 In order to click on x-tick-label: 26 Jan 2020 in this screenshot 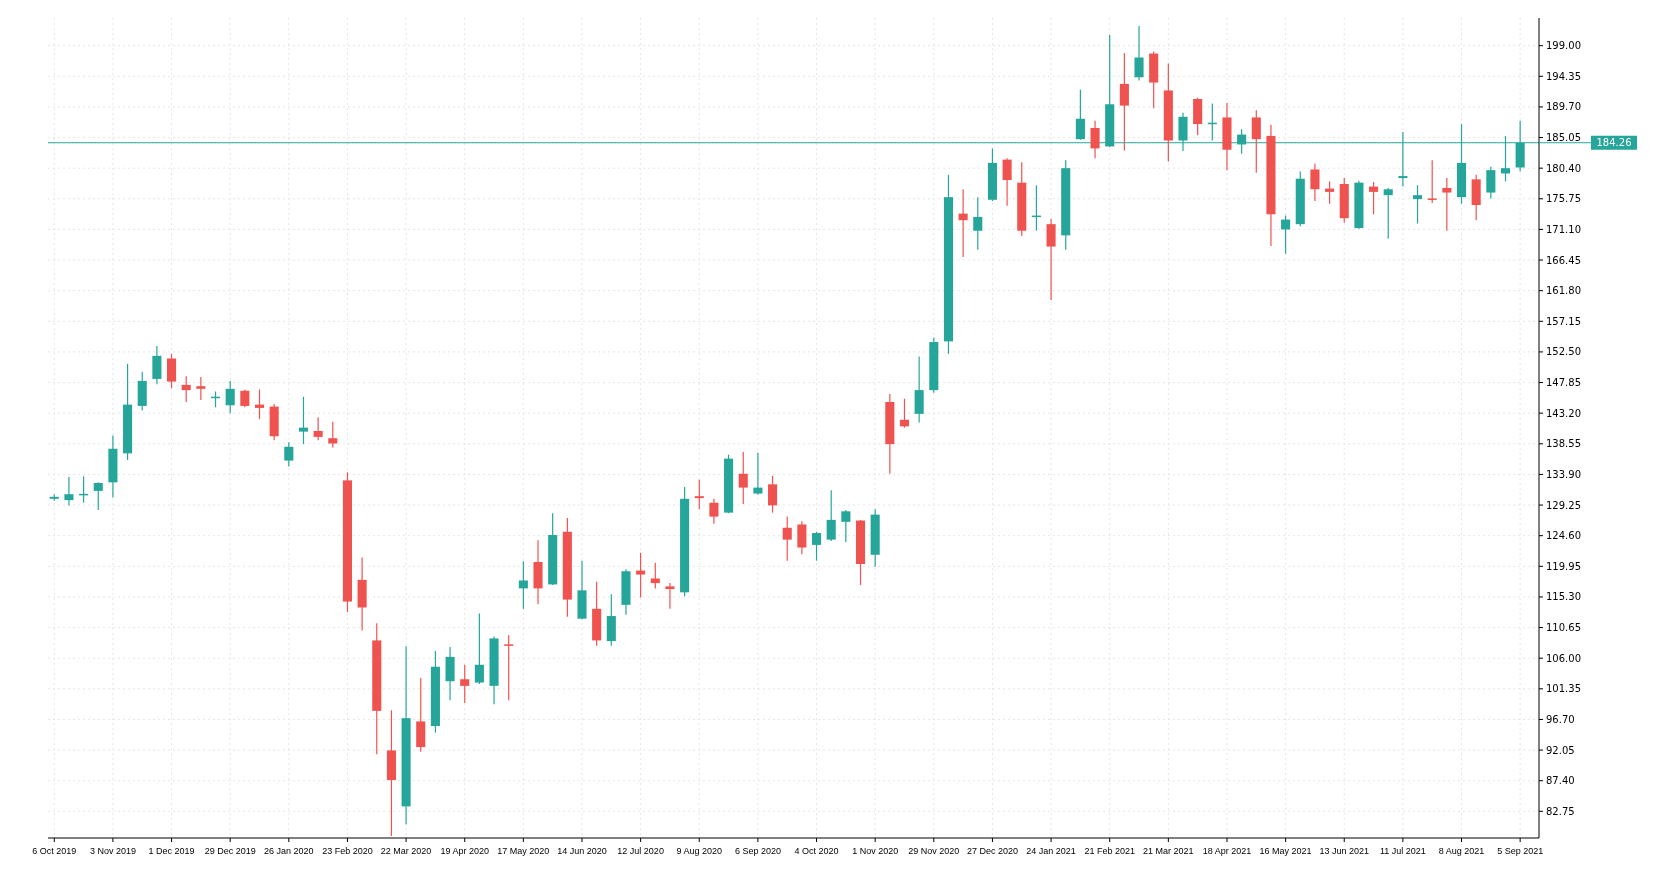, I will do `click(289, 851)`.